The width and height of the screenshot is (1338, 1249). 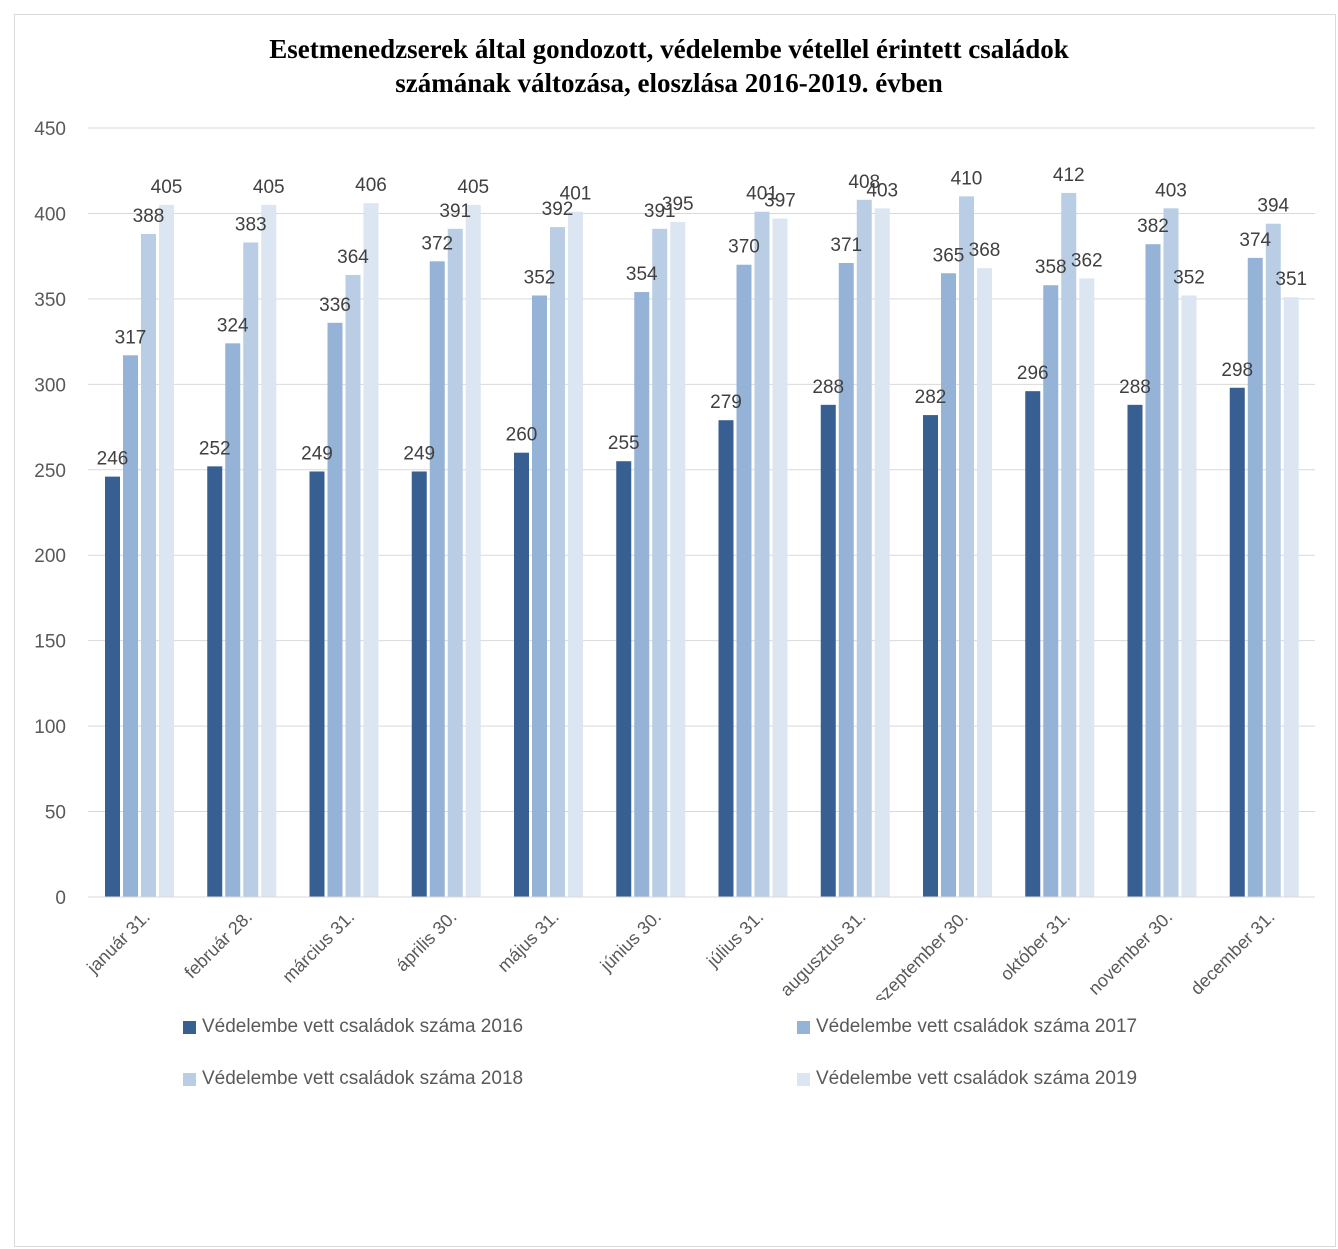 I want to click on data-label: 324, so click(x=233, y=325).